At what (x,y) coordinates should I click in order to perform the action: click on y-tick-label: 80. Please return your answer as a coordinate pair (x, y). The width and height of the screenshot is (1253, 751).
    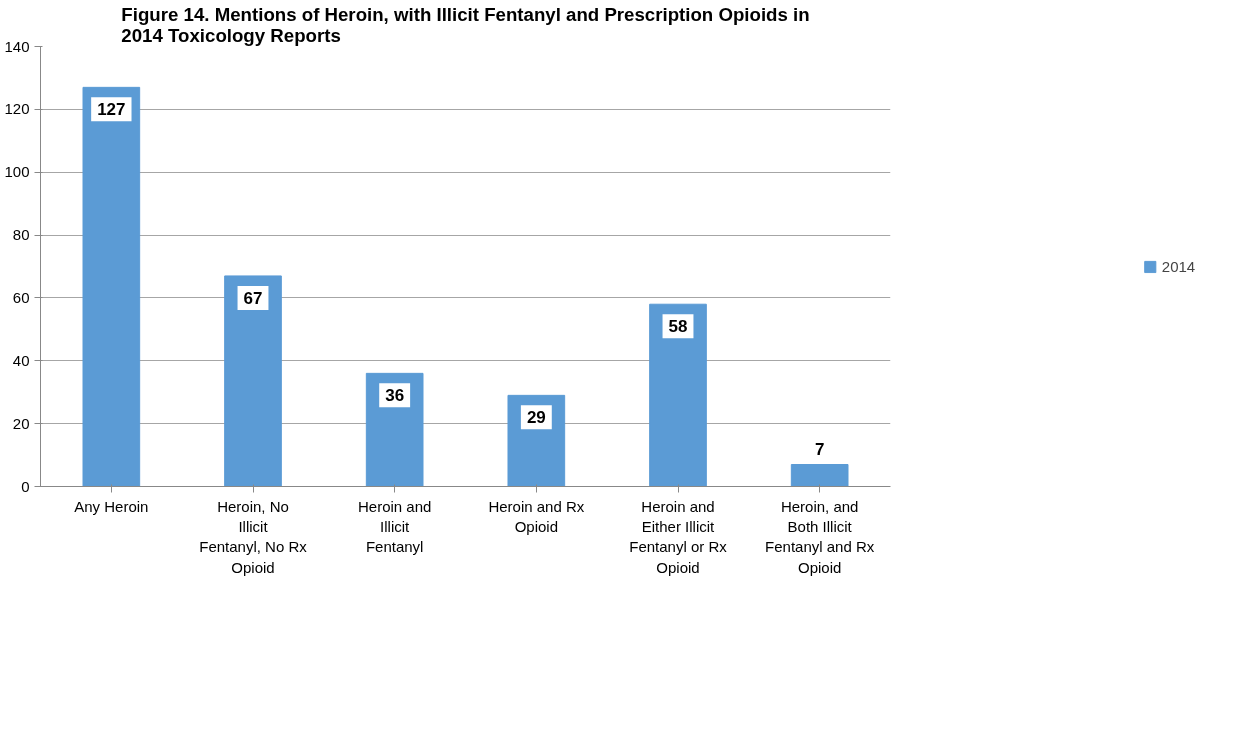
    Looking at the image, I should click on (21, 235).